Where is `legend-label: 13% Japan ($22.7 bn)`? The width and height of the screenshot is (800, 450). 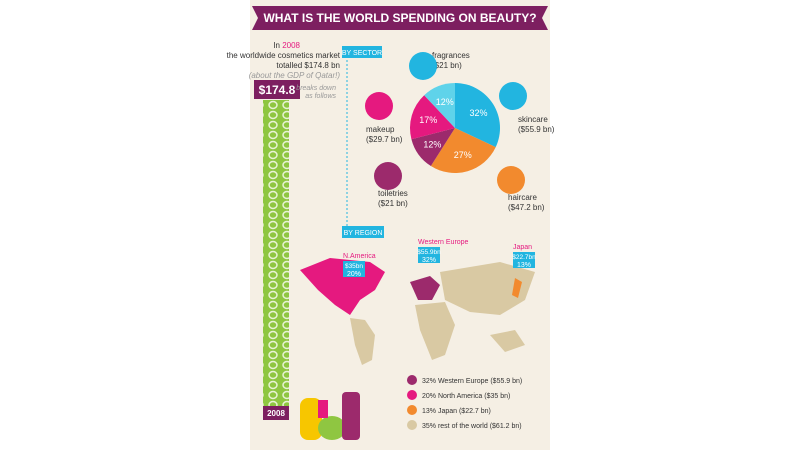
legend-label: 13% Japan ($22.7 bn) is located at coordinates (456, 411).